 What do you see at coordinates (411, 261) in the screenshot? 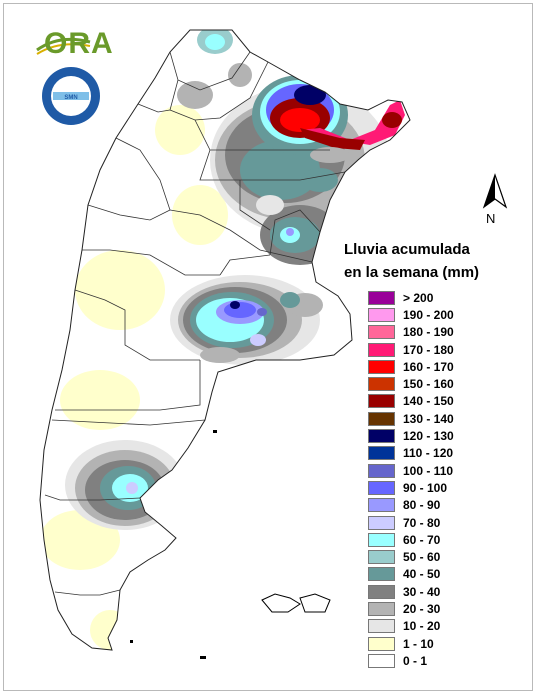
I see `legend-title: Lluvia acumulada en la semana (mm)` at bounding box center [411, 261].